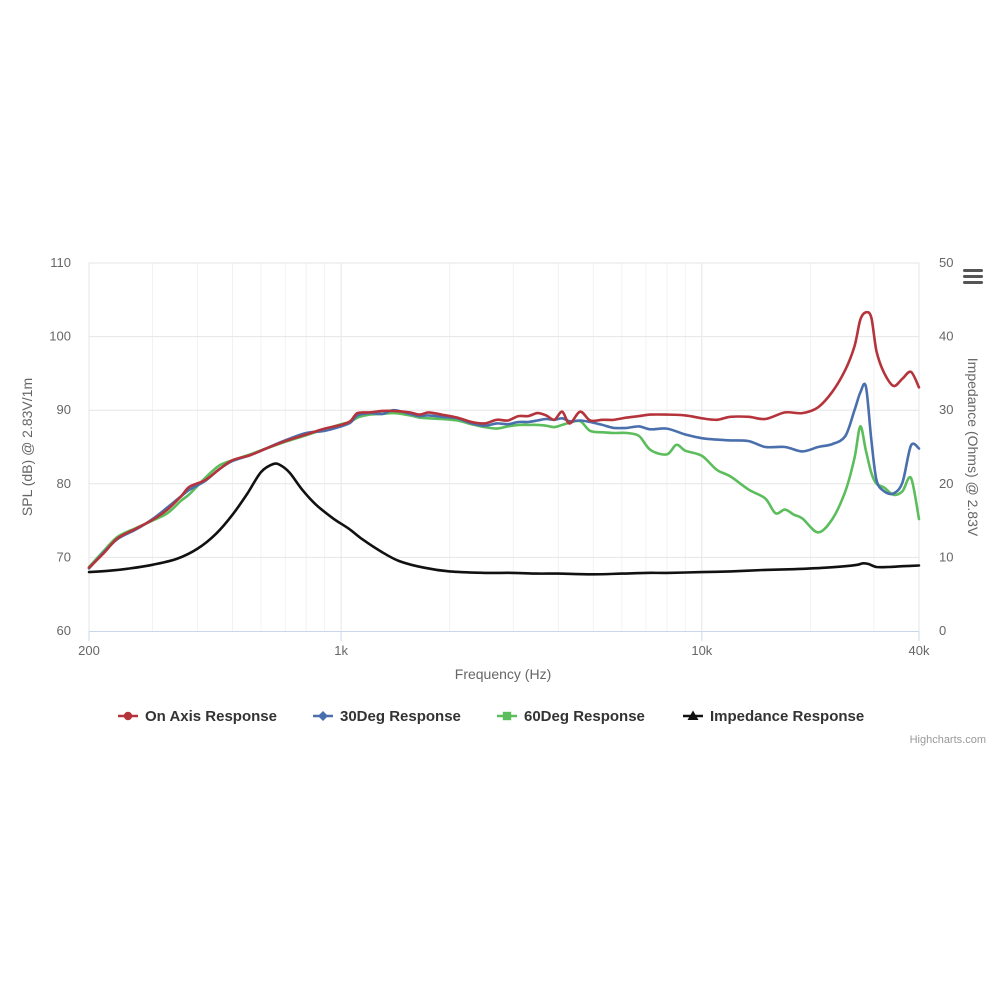 The width and height of the screenshot is (1000, 1000). Describe the element at coordinates (400, 716) in the screenshot. I see `legend-label: 30Deg Response` at that location.